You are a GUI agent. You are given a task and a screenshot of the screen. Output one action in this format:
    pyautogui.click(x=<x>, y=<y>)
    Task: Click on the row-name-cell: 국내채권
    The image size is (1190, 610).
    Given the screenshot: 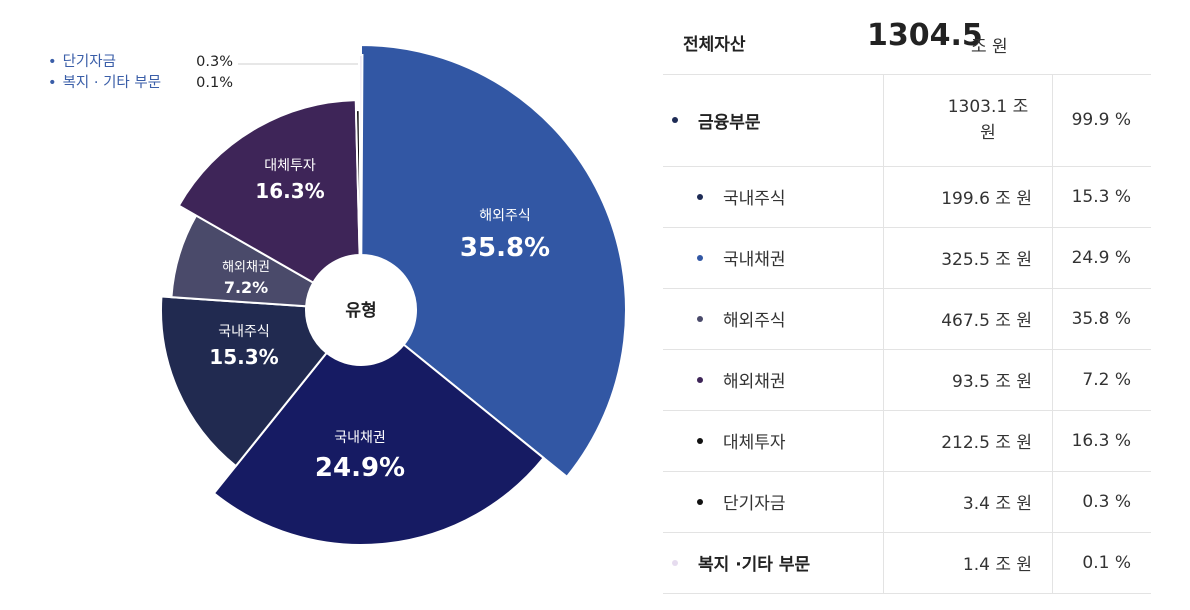 What is the action you would take?
    pyautogui.click(x=773, y=258)
    